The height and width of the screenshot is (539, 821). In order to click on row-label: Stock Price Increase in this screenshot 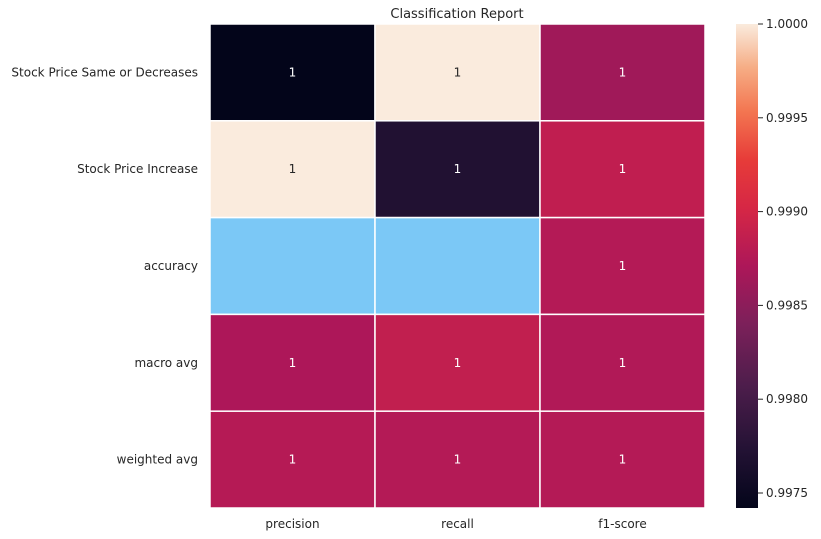, I will do `click(137, 169)`.